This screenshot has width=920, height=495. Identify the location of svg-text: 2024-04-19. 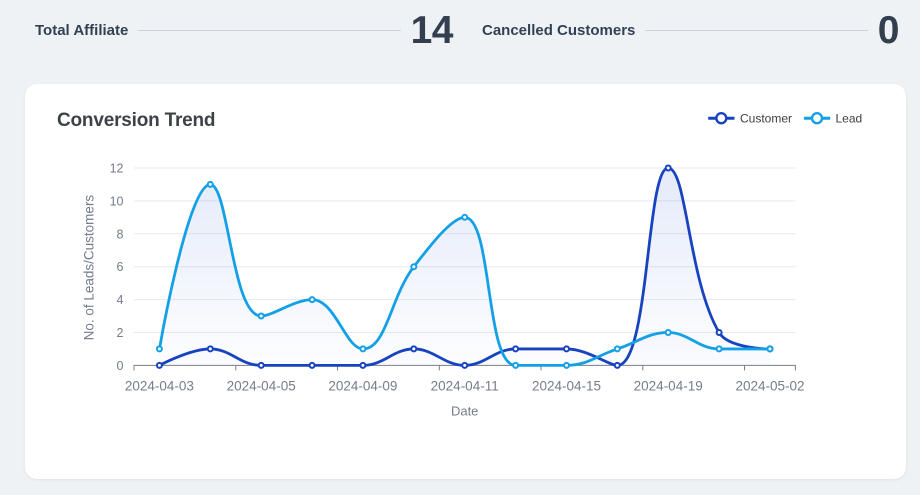
(668, 386).